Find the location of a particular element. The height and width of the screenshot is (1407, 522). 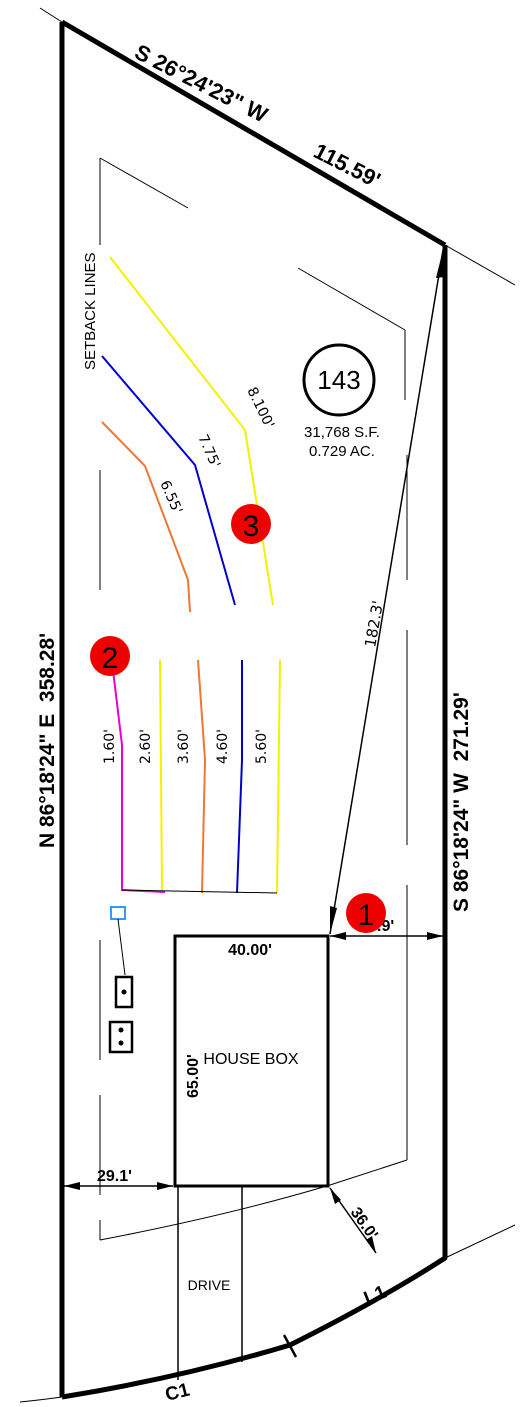

corner-offset-label: 36.0' is located at coordinates (364, 1224).